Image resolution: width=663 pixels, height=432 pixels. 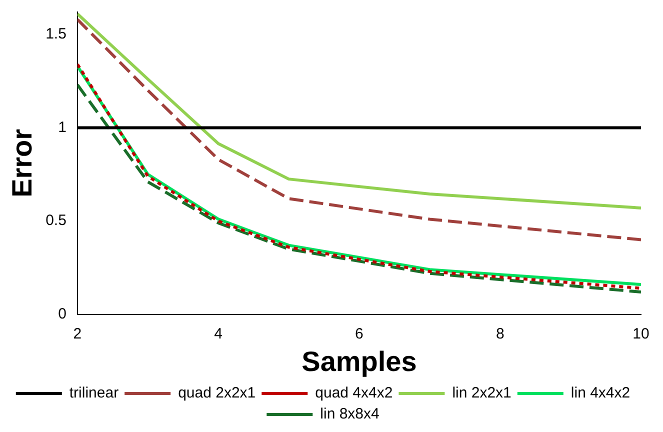 What do you see at coordinates (77, 334) in the screenshot?
I see `x-tick-label: 2` at bounding box center [77, 334].